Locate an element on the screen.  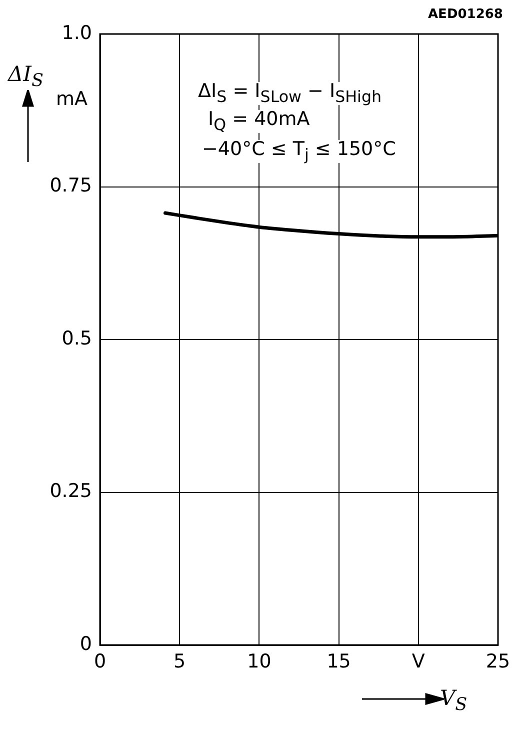
x-tick-label: 25 is located at coordinates (498, 661).